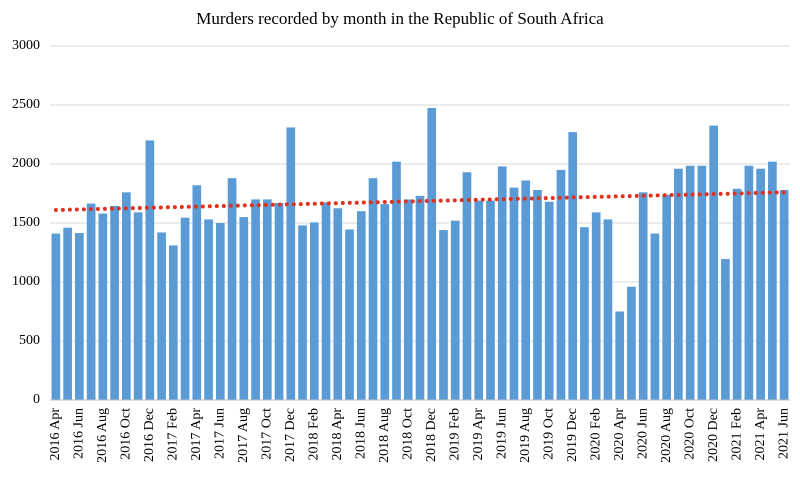  I want to click on y-tick-label: 500, so click(29, 340).